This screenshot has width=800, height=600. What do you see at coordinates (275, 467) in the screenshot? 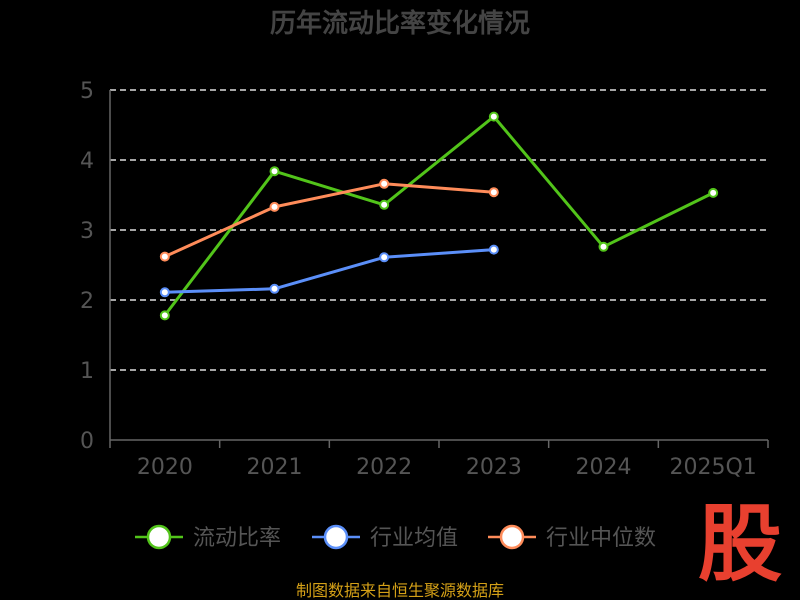
I see `x-tick-label: 2021` at bounding box center [275, 467].